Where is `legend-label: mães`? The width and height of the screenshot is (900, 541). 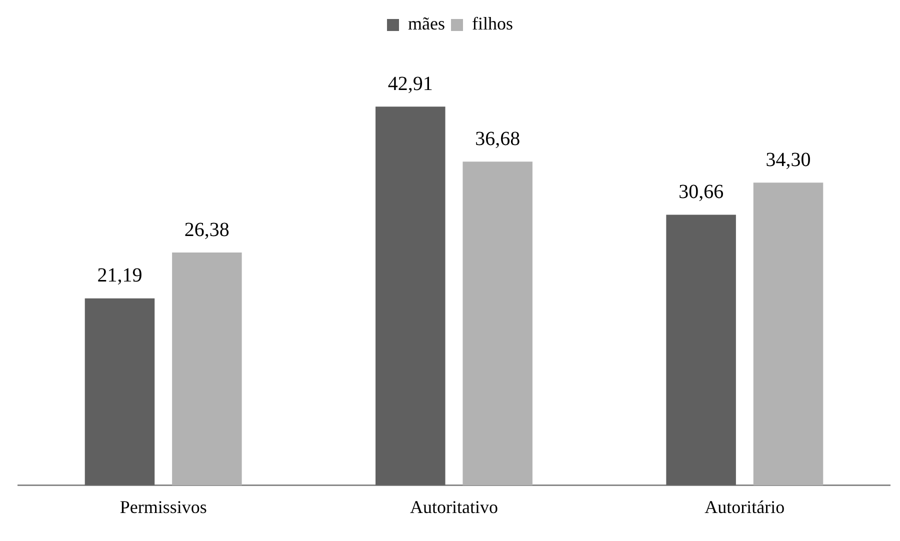
legend-label: mães is located at coordinates (426, 24).